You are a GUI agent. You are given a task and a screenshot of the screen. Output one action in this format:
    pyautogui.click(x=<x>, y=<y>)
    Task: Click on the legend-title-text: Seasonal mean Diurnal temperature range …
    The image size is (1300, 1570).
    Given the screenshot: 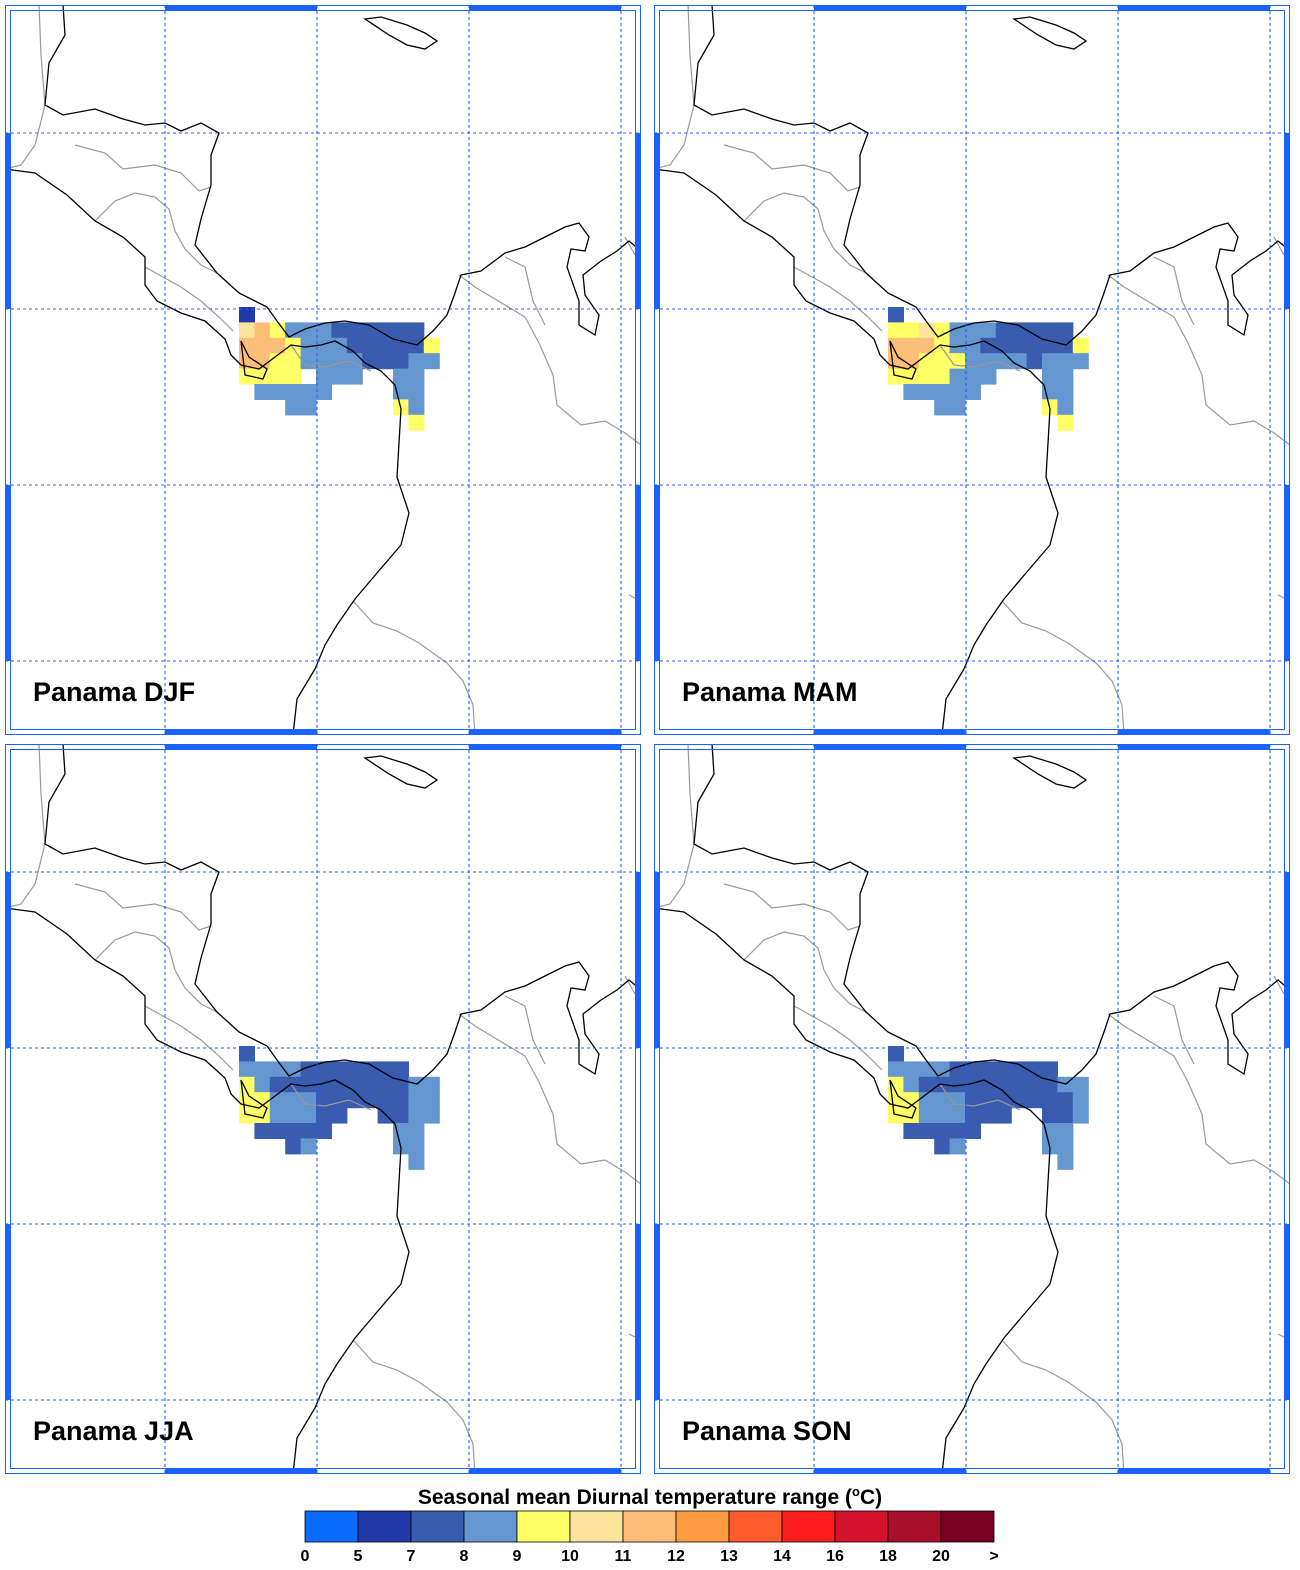 What is the action you would take?
    pyautogui.click(x=634, y=1497)
    